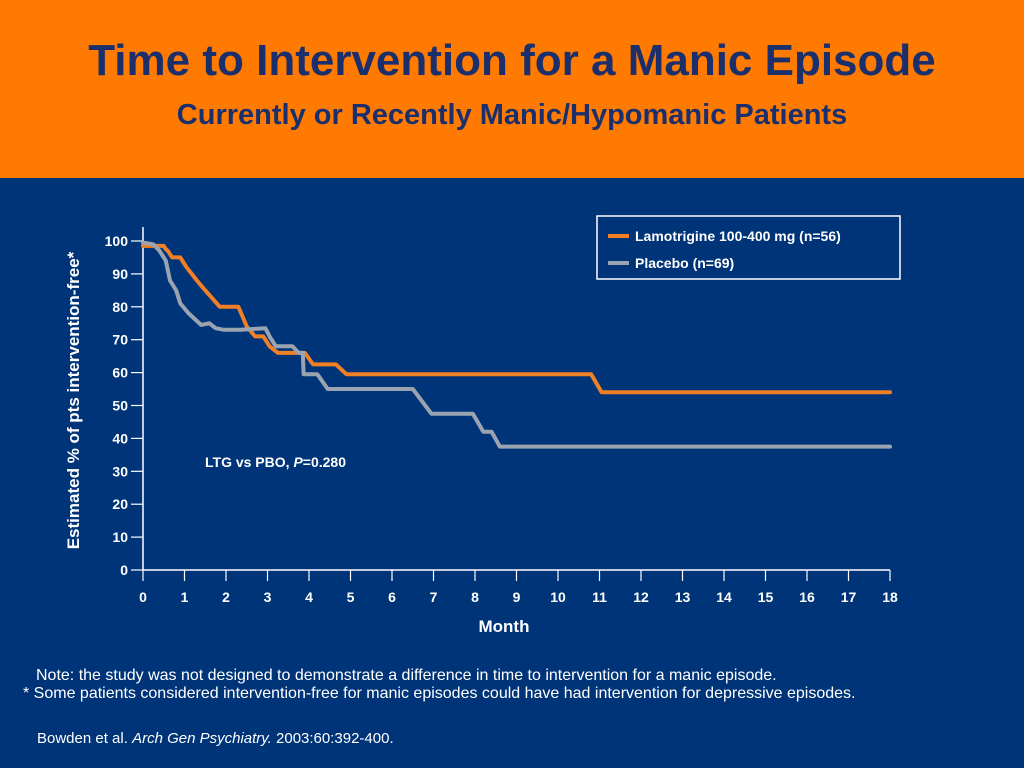 This screenshot has height=768, width=1024. Describe the element at coordinates (309, 597) in the screenshot. I see `x-tick-label: 4` at that location.